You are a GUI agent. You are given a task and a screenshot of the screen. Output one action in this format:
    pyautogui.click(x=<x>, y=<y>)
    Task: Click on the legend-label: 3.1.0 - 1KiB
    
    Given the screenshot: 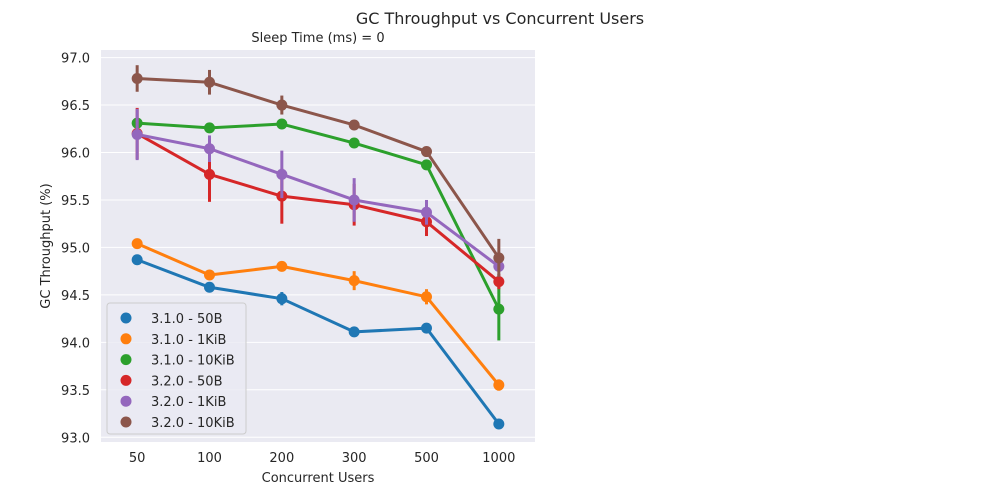 What is the action you would take?
    pyautogui.click(x=188, y=340)
    